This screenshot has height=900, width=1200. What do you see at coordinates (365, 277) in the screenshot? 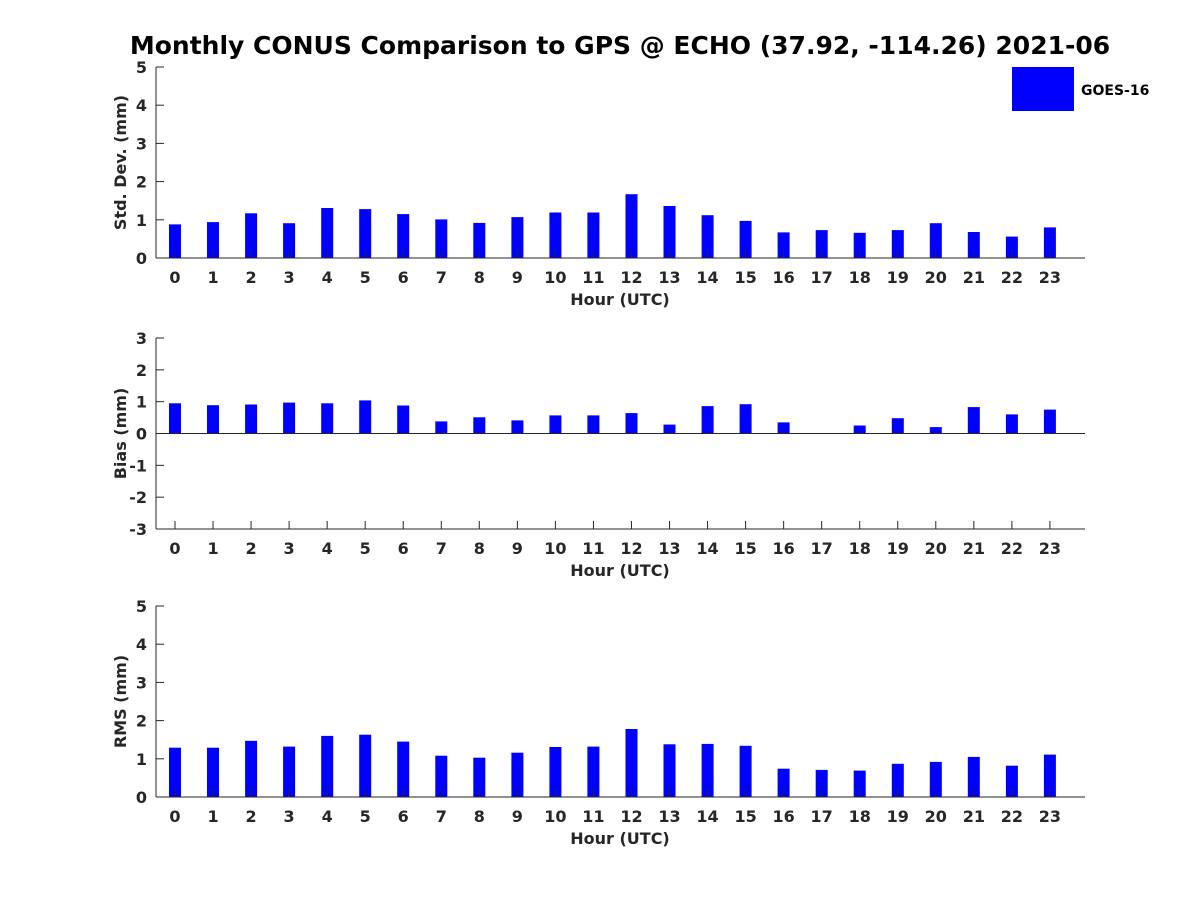
I see `x-tick-label: 5` at bounding box center [365, 277].